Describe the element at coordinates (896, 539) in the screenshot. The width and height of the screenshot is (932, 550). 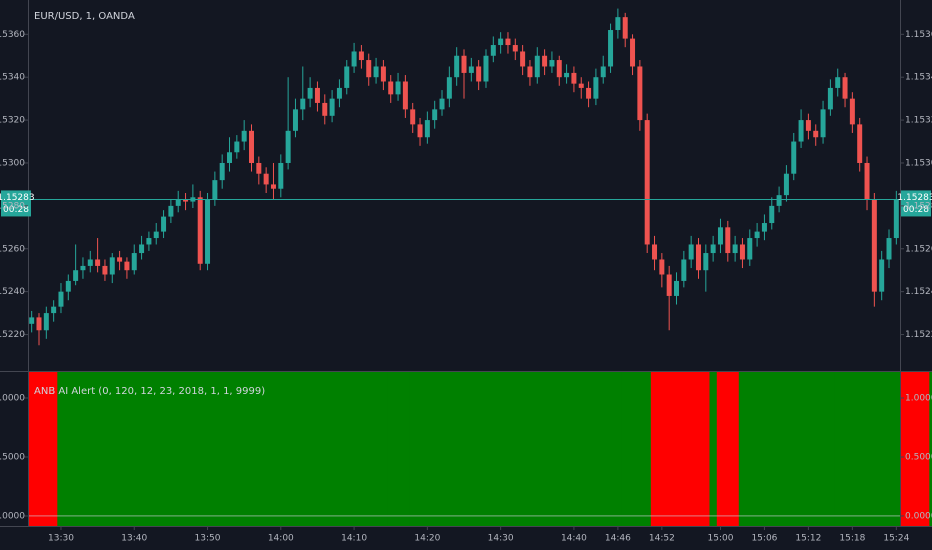
I see `x-tick-label: 15:24` at that location.